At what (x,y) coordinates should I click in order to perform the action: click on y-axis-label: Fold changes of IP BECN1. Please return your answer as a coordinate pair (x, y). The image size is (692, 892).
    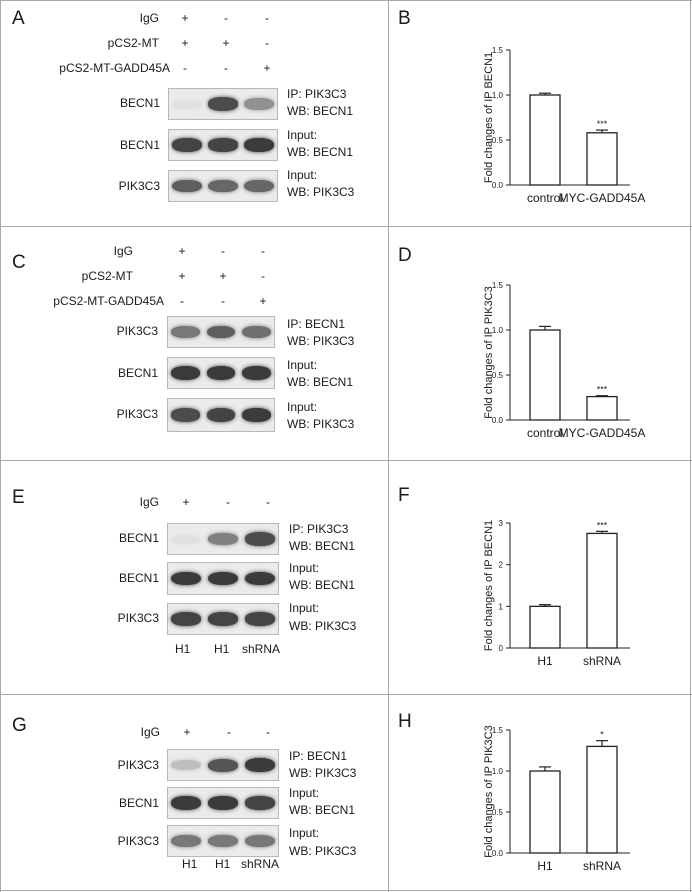
    Looking at the image, I should click on (489, 117).